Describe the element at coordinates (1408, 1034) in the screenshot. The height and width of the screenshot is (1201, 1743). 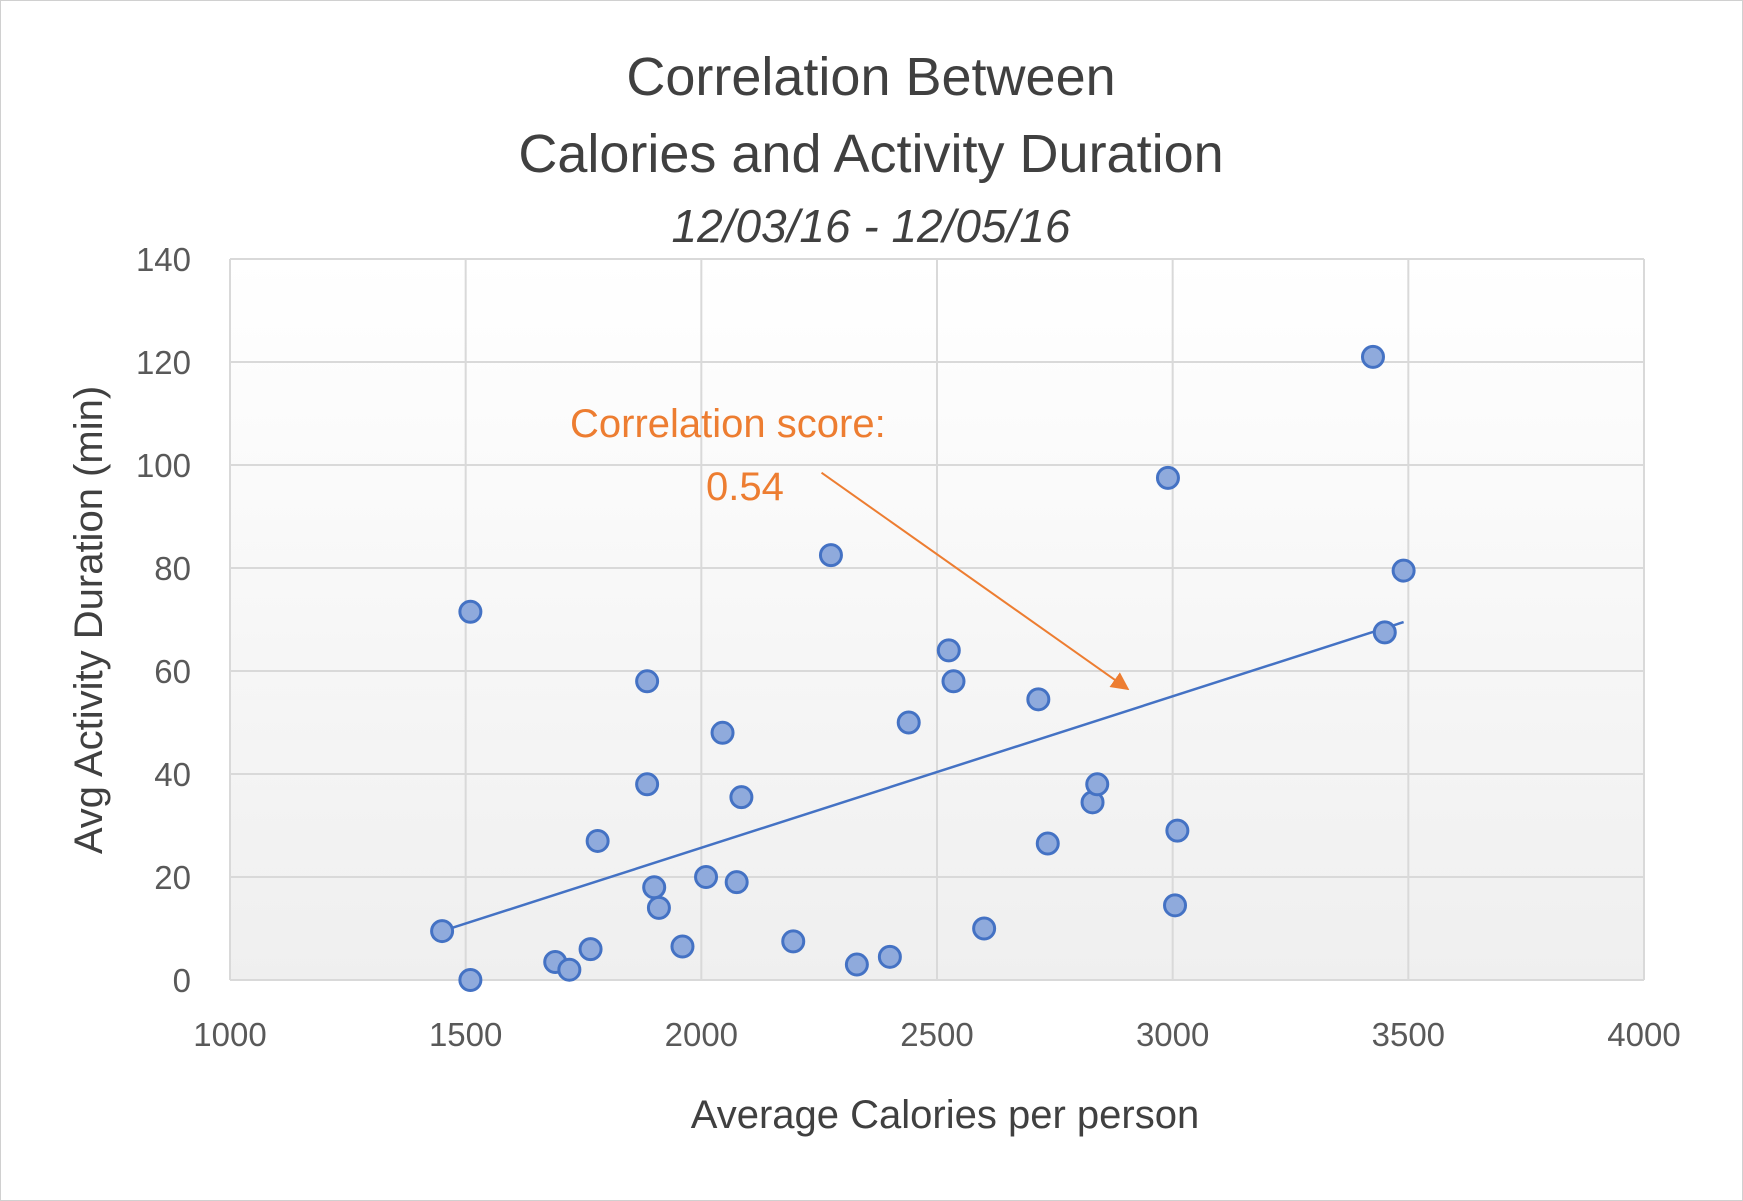
I see `x-tick-label: 3500` at that location.